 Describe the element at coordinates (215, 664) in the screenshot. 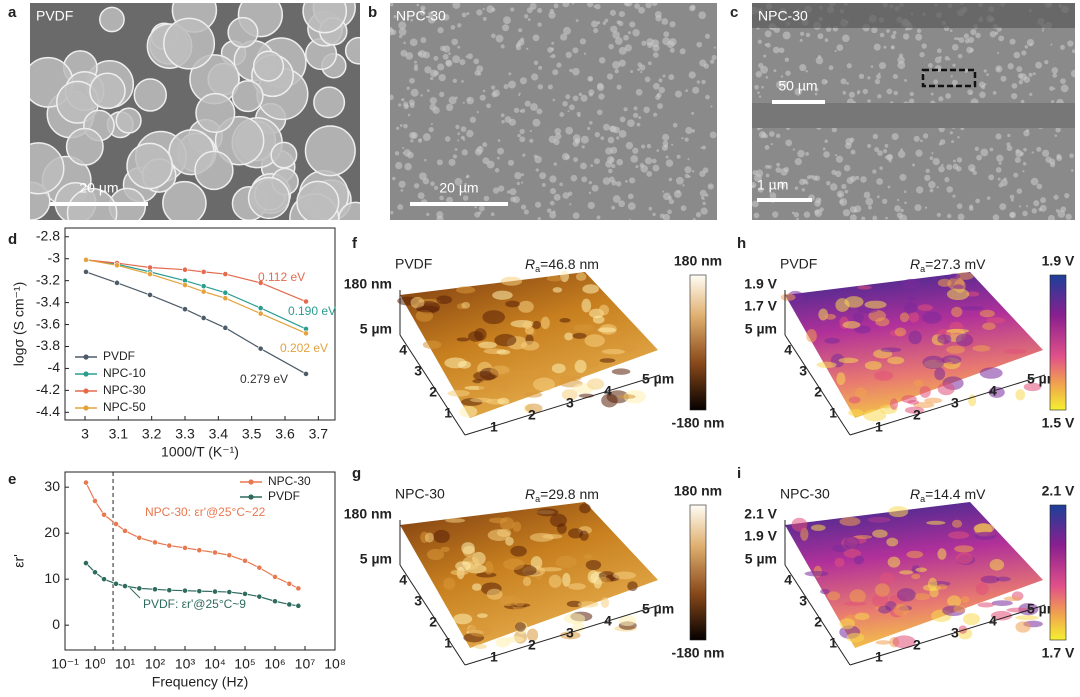

I see `x-tick-label: 10⁴` at that location.